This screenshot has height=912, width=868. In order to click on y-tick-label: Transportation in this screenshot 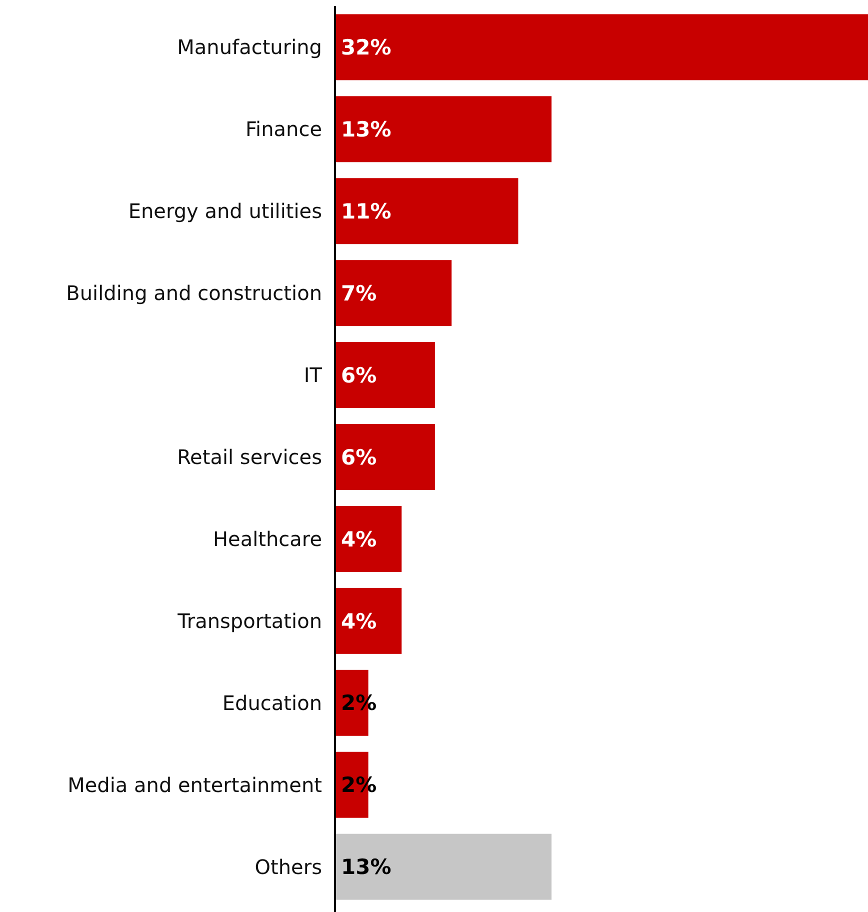, I will do `click(249, 620)`.